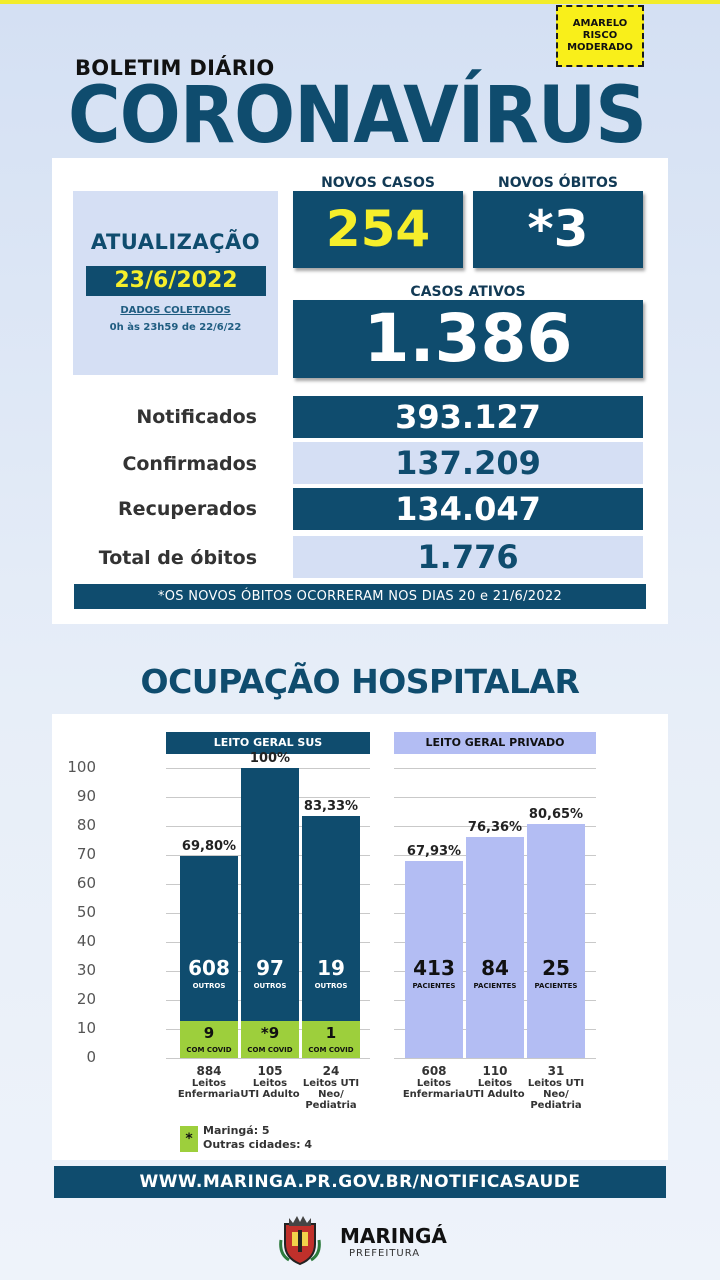  Describe the element at coordinates (468, 509) in the screenshot. I see `recovered-value: 134.047` at that location.